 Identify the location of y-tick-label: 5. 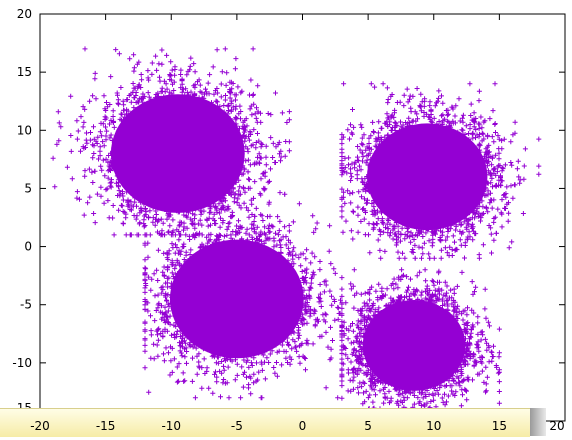
(28, 188).